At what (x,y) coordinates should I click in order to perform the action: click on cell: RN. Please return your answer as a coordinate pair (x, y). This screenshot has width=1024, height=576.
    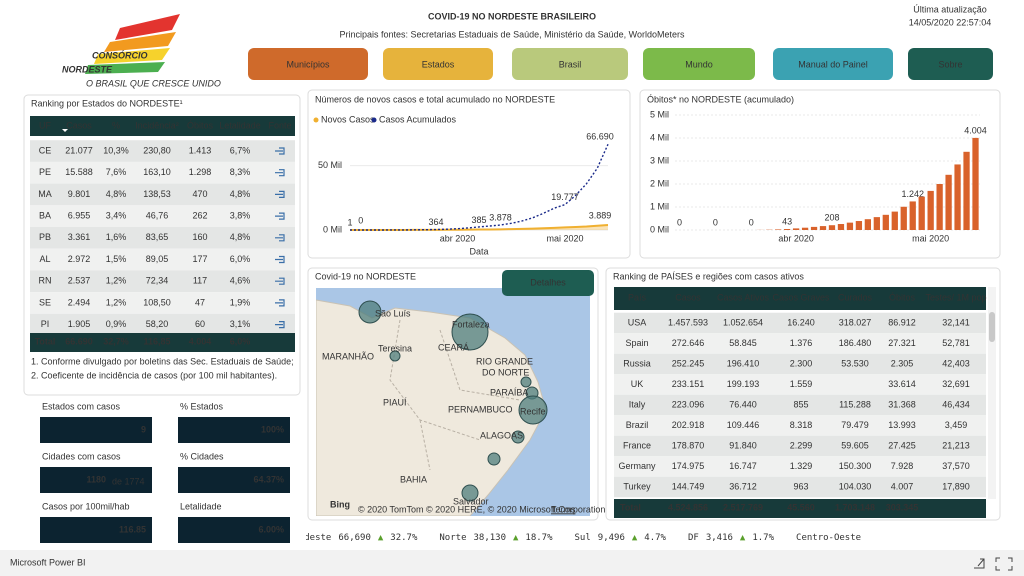
    Looking at the image, I should click on (45, 281).